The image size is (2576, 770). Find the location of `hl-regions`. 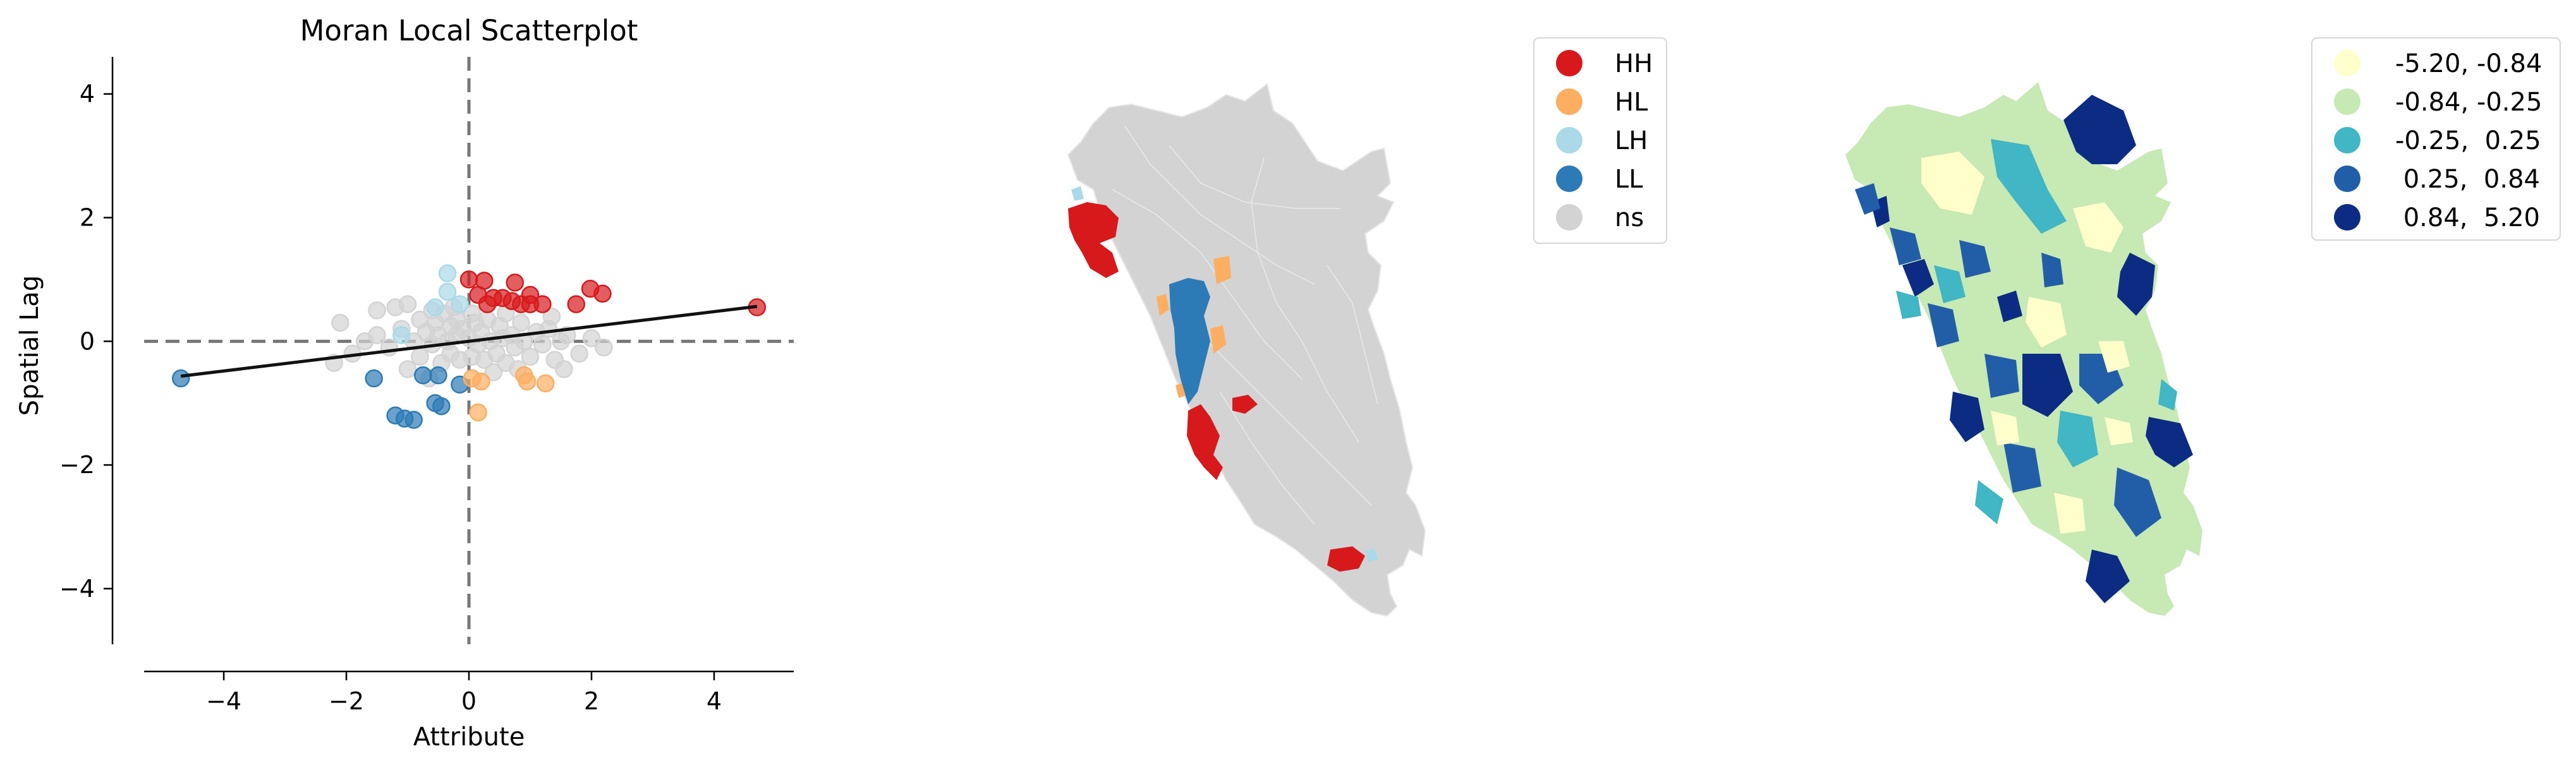

hl-regions is located at coordinates (1194, 327).